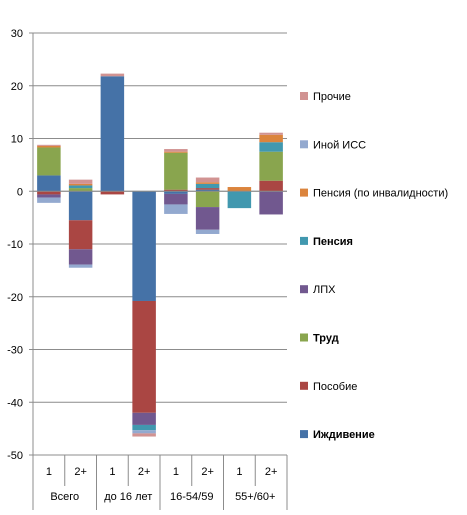 The height and width of the screenshot is (515, 467). What do you see at coordinates (15, 403) in the screenshot?
I see `y-tick-label: -40` at bounding box center [15, 403].